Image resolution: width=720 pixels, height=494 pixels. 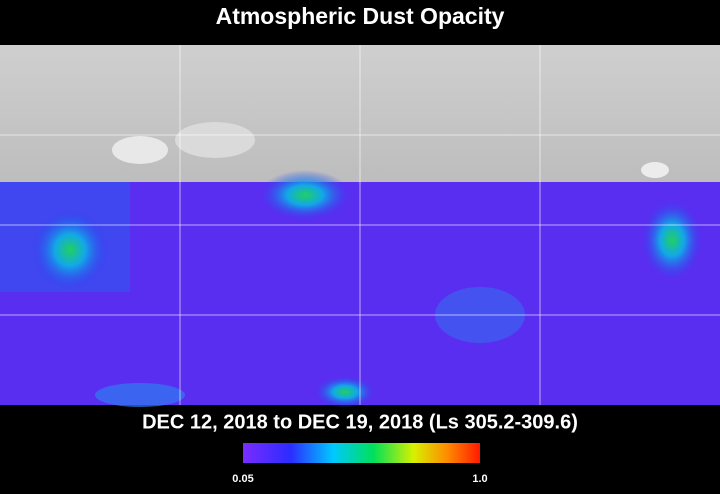 What do you see at coordinates (479, 479) in the screenshot?
I see `colorbar-tick-label: 1.0` at bounding box center [479, 479].